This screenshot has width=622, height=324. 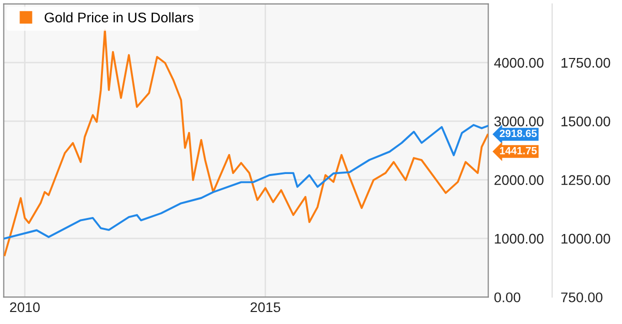 What do you see at coordinates (519, 239) in the screenshot?
I see `y-tick-label: 1000.00` at bounding box center [519, 239].